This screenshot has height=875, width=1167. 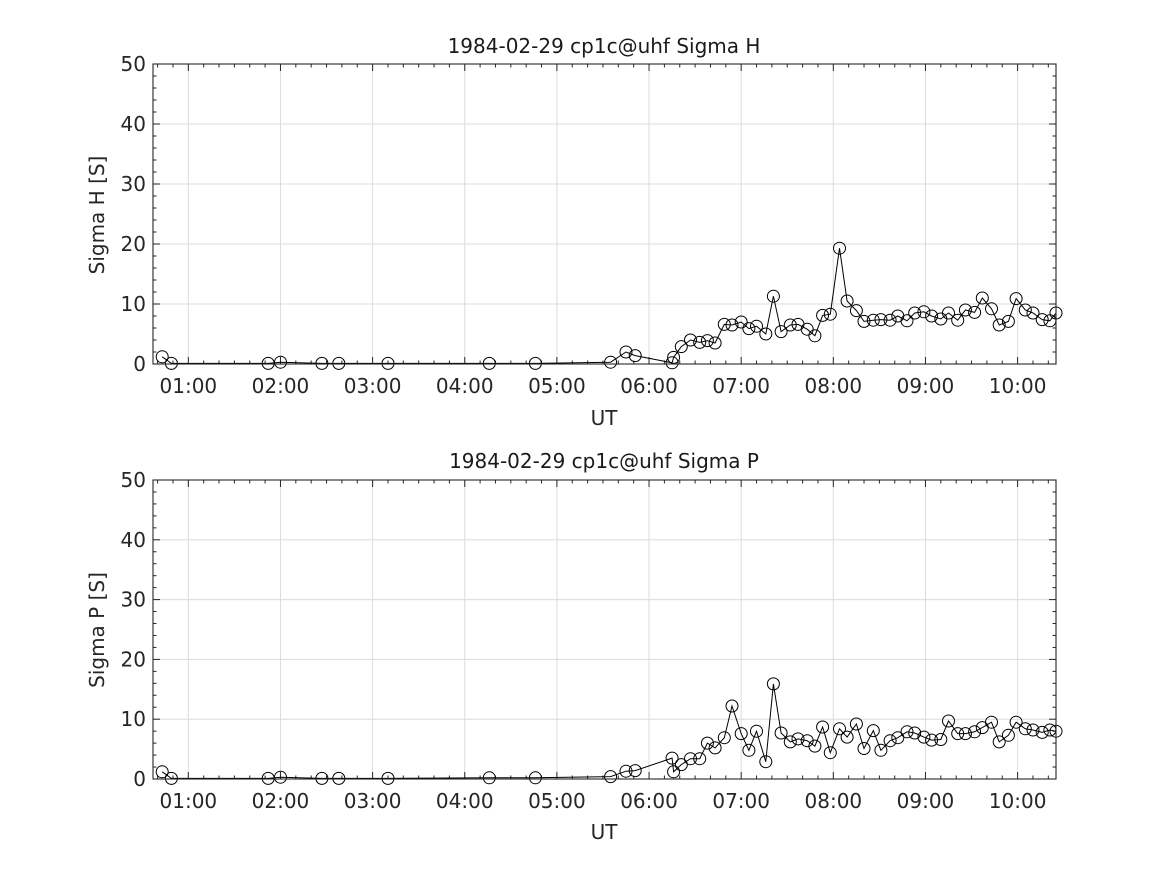 What do you see at coordinates (604, 46) in the screenshot?
I see `chart-title-sigma-h: 1984-02-29 cp1c@uhf Sigma H` at bounding box center [604, 46].